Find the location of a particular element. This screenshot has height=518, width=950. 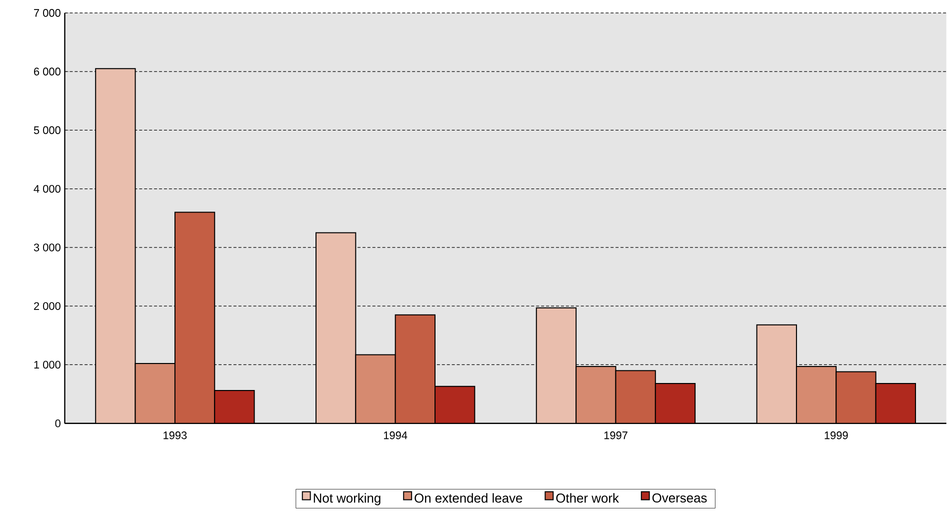

y-tick-label: 7 000 is located at coordinates (47, 13).